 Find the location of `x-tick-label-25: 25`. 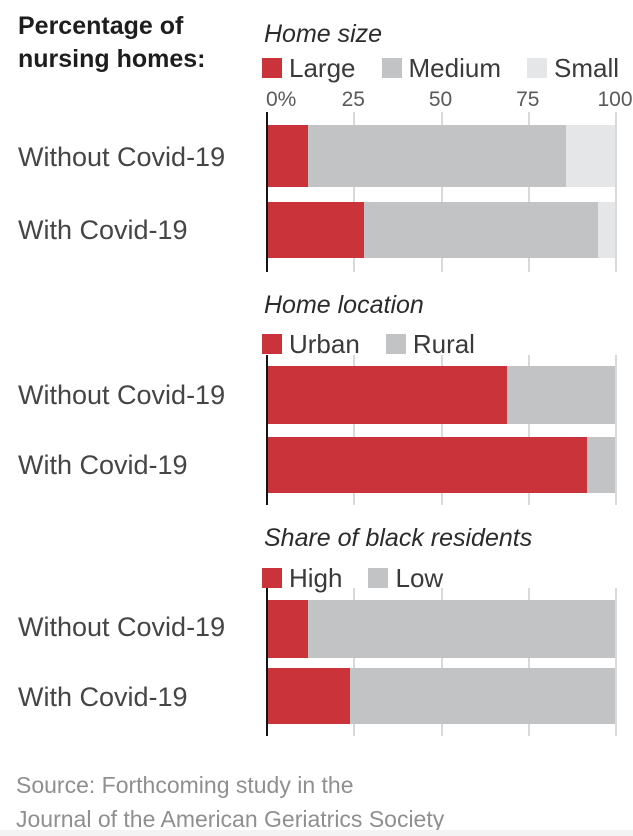

x-tick-label-25: 25 is located at coordinates (353, 99).